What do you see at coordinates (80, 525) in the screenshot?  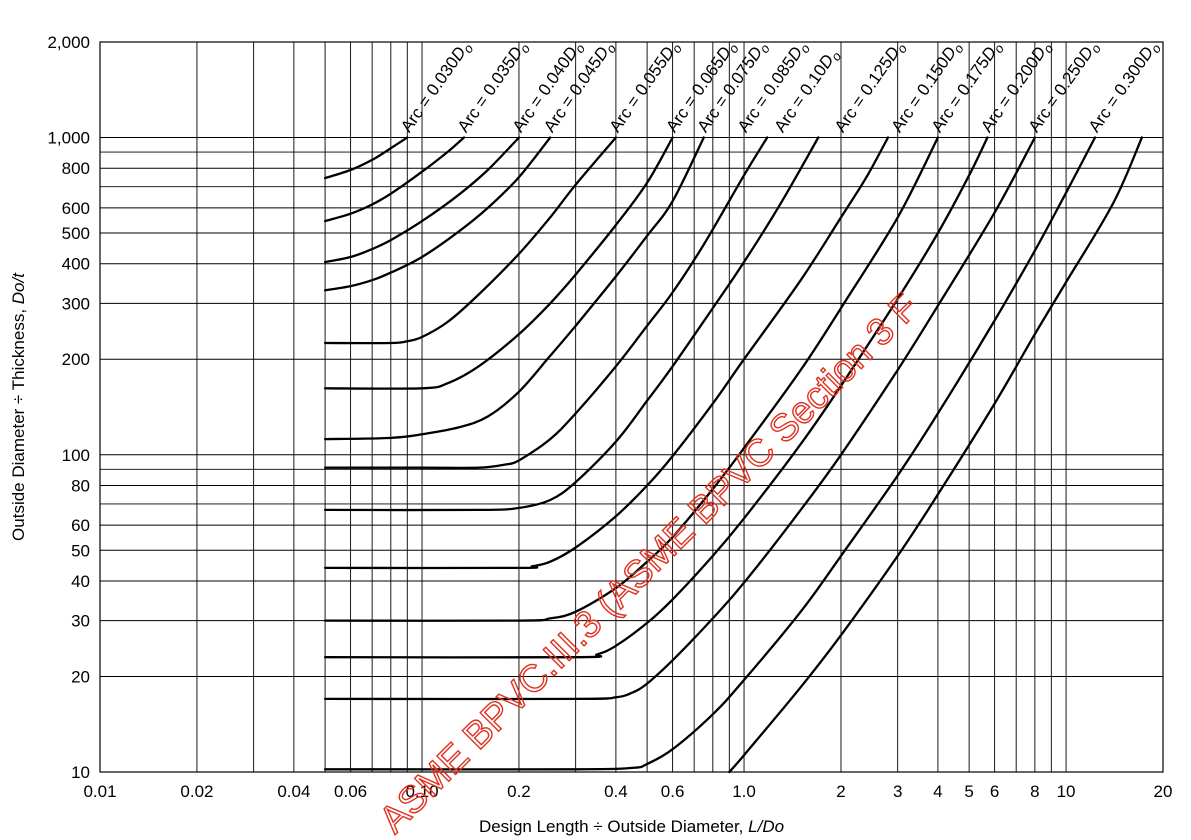 I see `y-tick-label: 60` at bounding box center [80, 525].